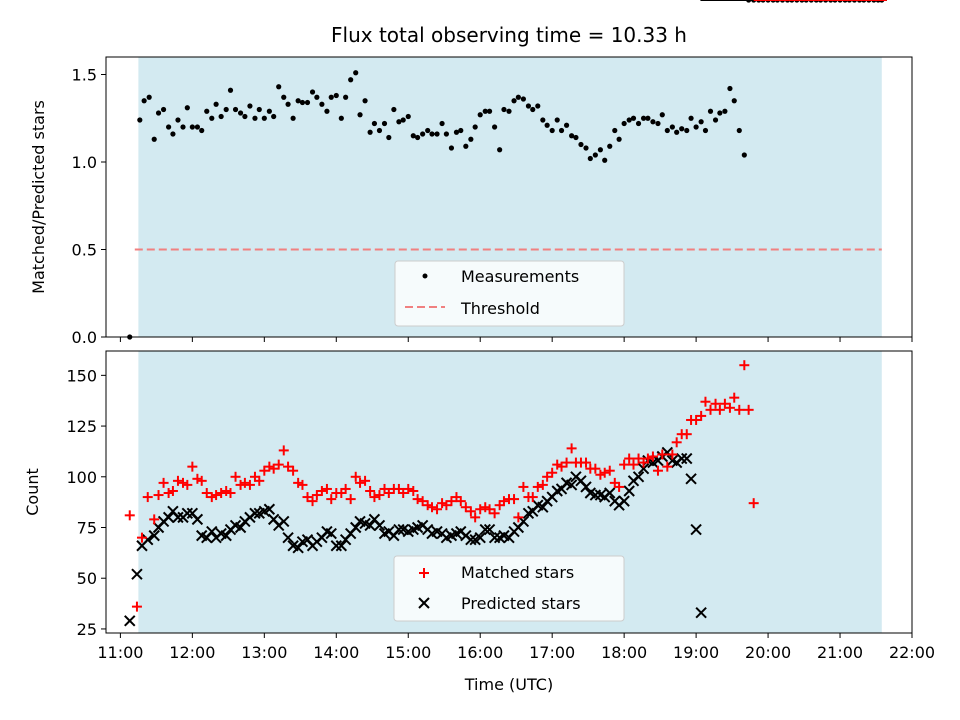 The width and height of the screenshot is (960, 720). What do you see at coordinates (509, 35) in the screenshot?
I see `chart-title: Flux total observing time = 10.33 h` at bounding box center [509, 35].